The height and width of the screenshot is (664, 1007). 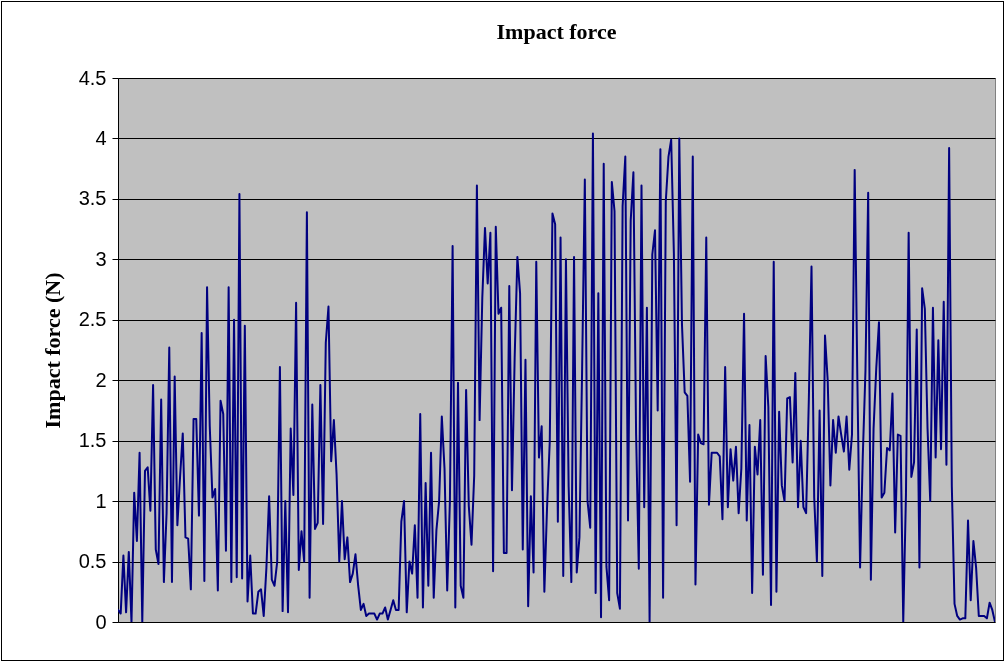 What do you see at coordinates (92, 561) in the screenshot?
I see `y-tick-label: 0.5` at bounding box center [92, 561].